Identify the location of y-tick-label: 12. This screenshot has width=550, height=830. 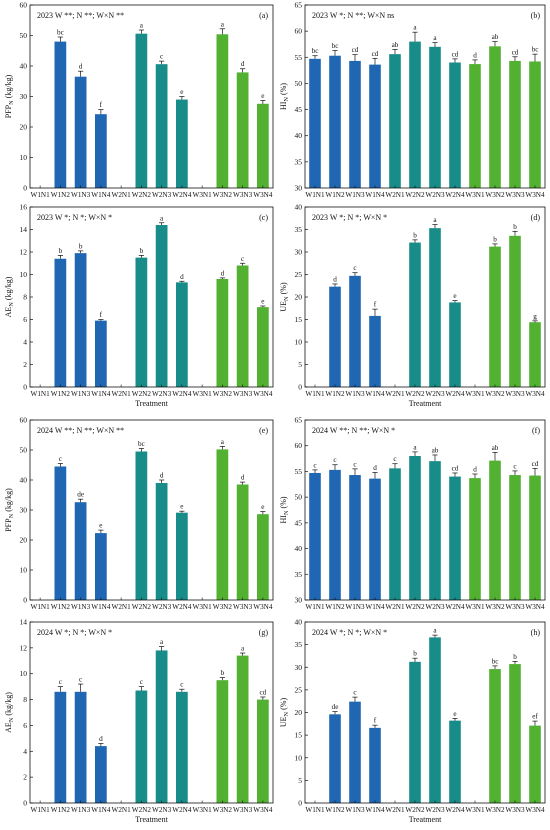
(24, 252).